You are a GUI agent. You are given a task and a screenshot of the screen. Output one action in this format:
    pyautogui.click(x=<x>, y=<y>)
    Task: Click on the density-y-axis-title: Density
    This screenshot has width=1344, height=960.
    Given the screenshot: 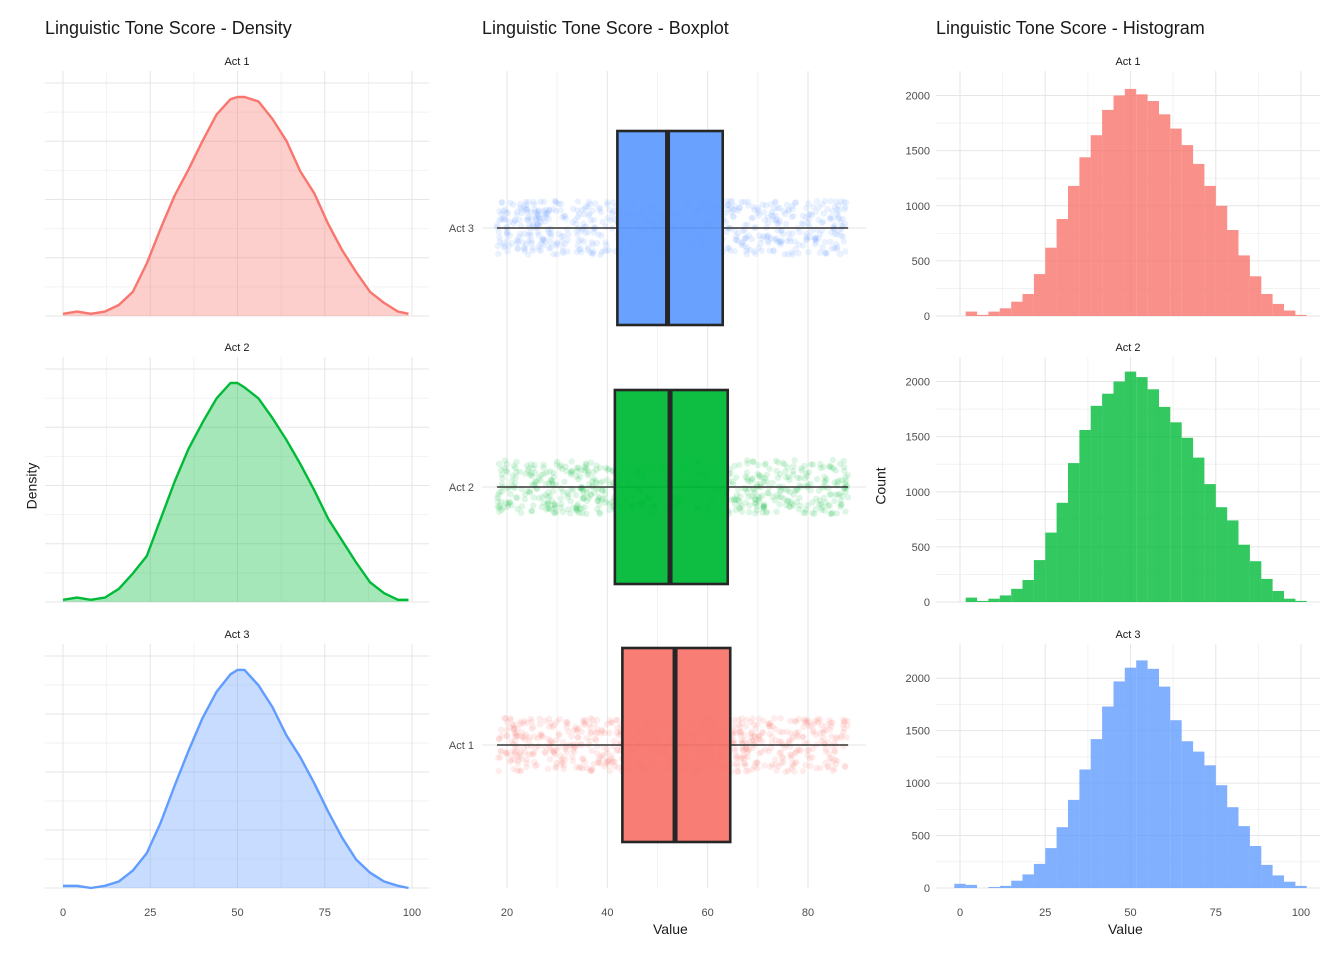 What is the action you would take?
    pyautogui.click(x=31, y=486)
    